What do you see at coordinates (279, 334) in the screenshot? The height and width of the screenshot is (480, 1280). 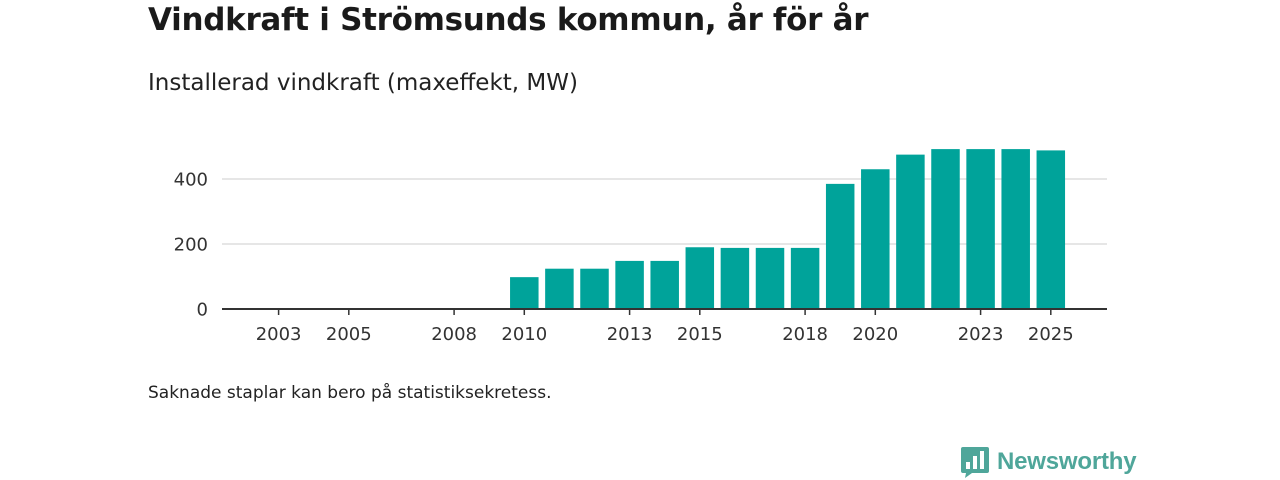 I see `x-tick-label: 2003` at bounding box center [279, 334].